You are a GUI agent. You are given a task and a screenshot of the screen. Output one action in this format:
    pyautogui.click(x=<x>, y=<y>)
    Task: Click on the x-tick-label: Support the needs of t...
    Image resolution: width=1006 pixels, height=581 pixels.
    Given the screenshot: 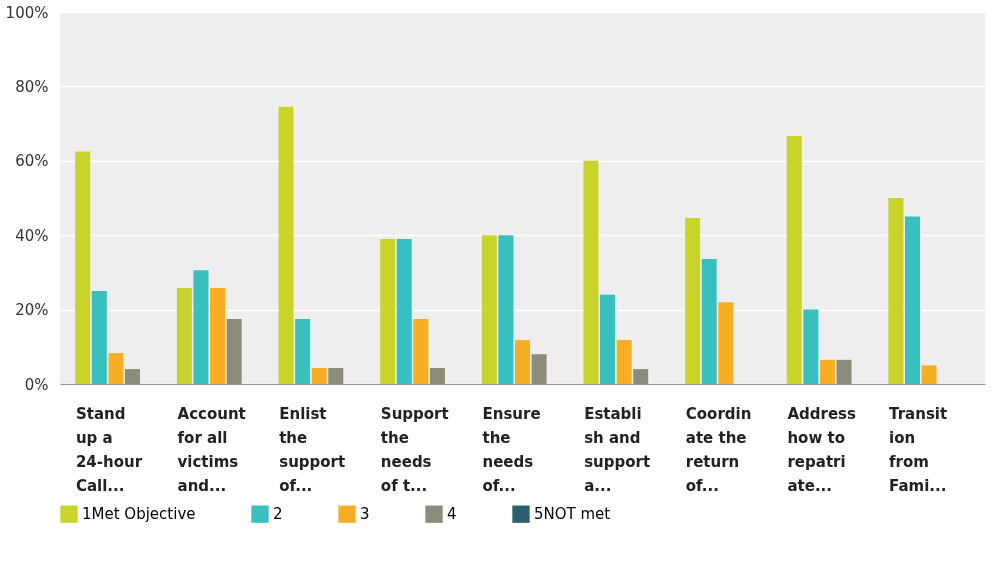 What is the action you would take?
    pyautogui.click(x=414, y=449)
    